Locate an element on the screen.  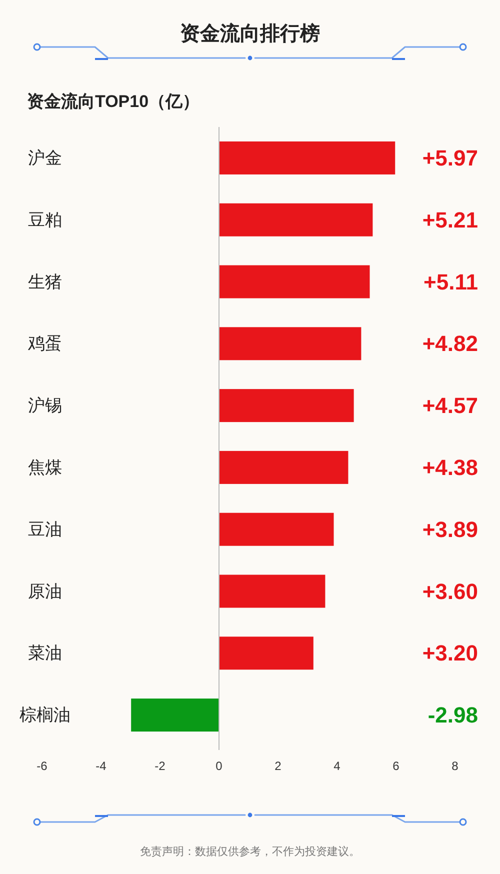
data-label: +5.97 is located at coordinates (450, 157).